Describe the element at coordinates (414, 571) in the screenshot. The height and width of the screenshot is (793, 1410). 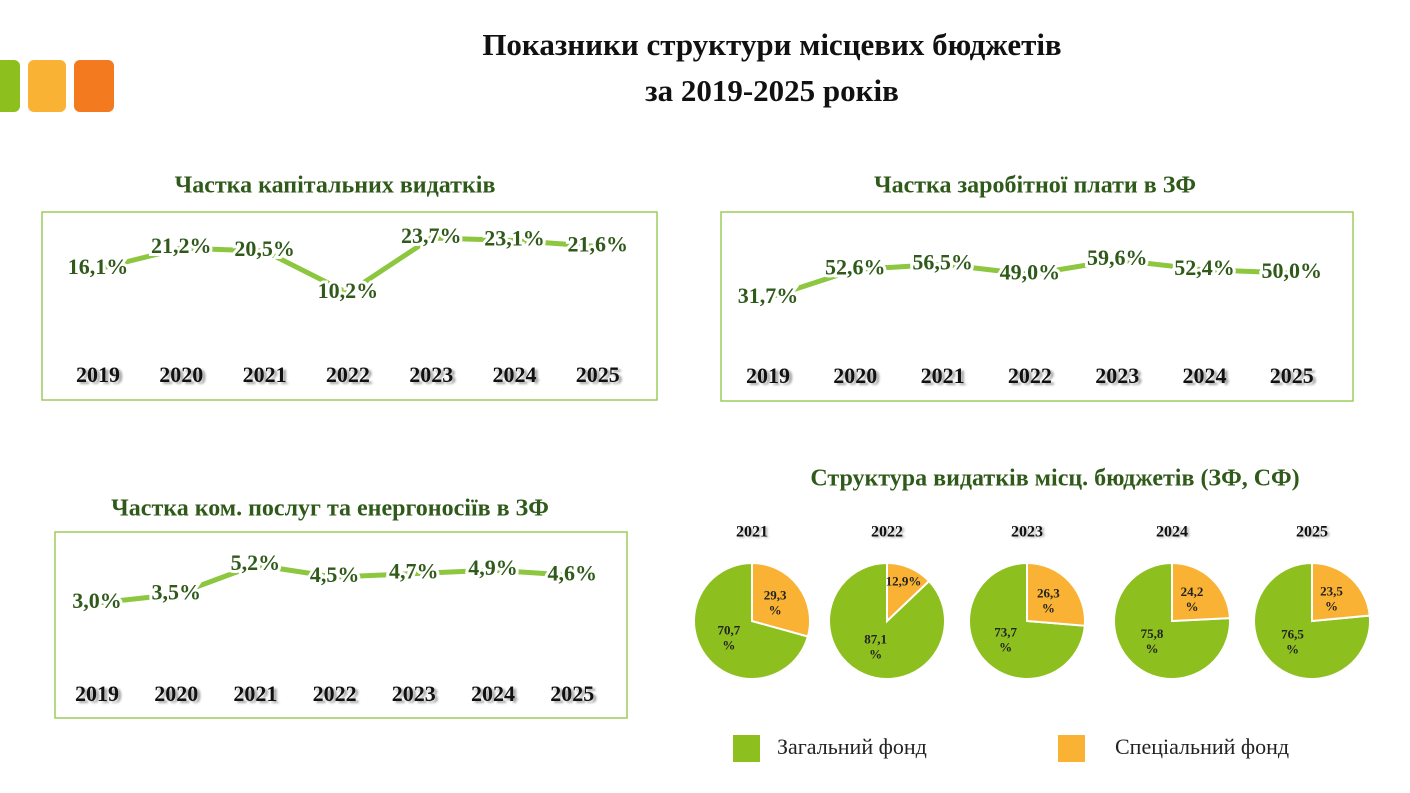
I see `value-label: 4,7%` at that location.